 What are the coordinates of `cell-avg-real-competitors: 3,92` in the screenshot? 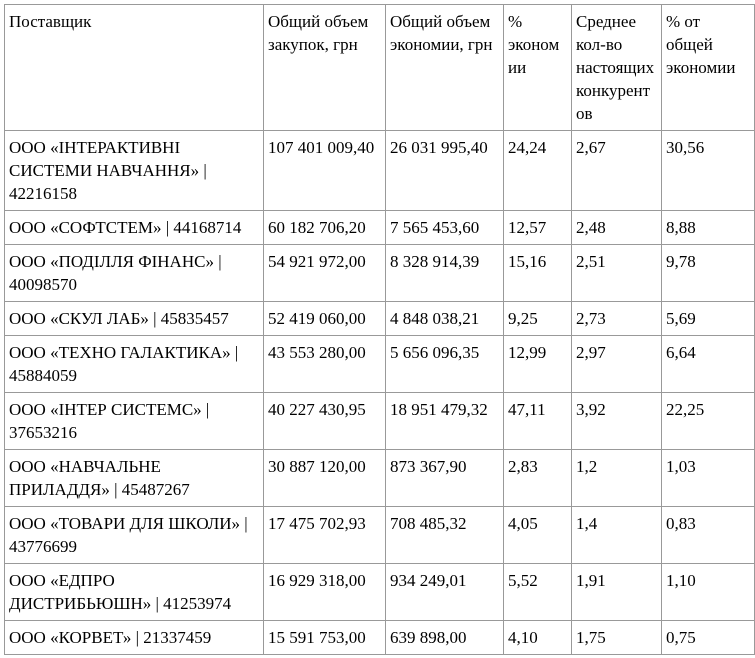 It's located at (616, 421).